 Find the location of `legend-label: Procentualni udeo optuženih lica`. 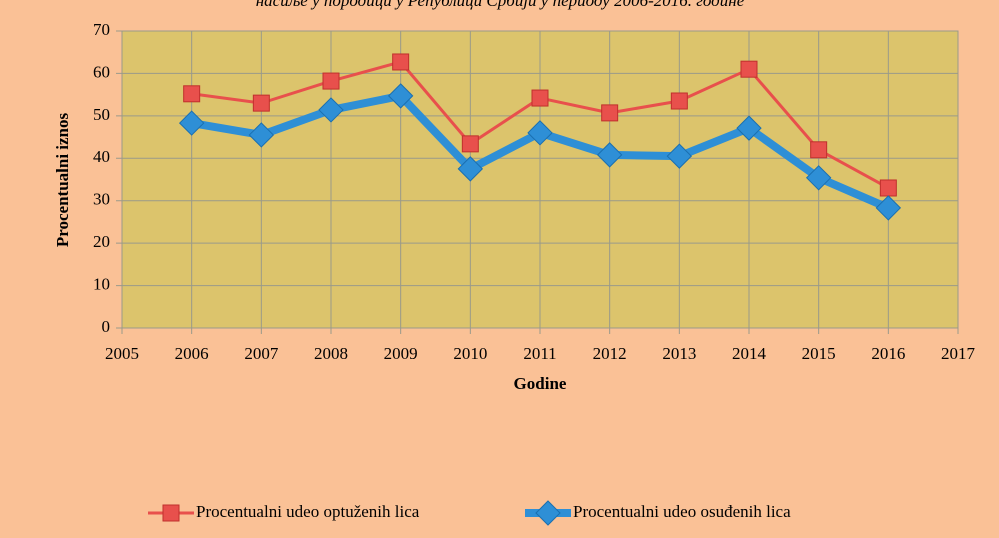

legend-label: Procentualni udeo optuženih lica is located at coordinates (308, 511).